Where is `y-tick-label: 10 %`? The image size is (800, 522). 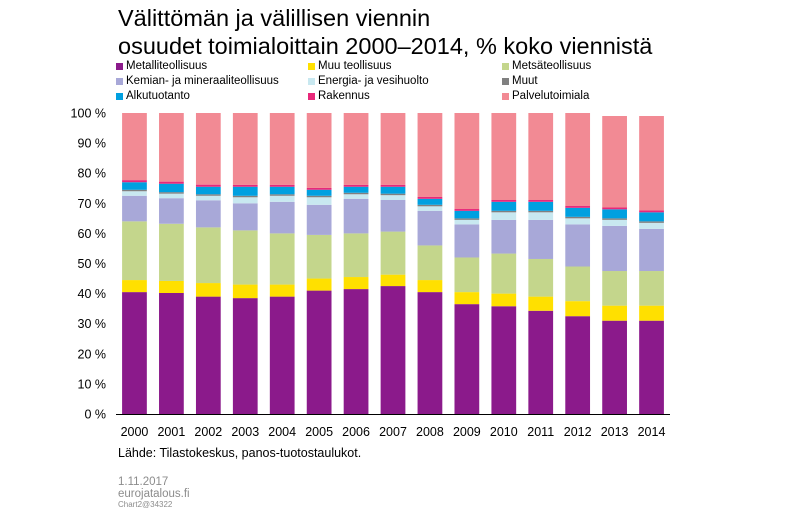
y-tick-label: 10 % is located at coordinates (92, 384).